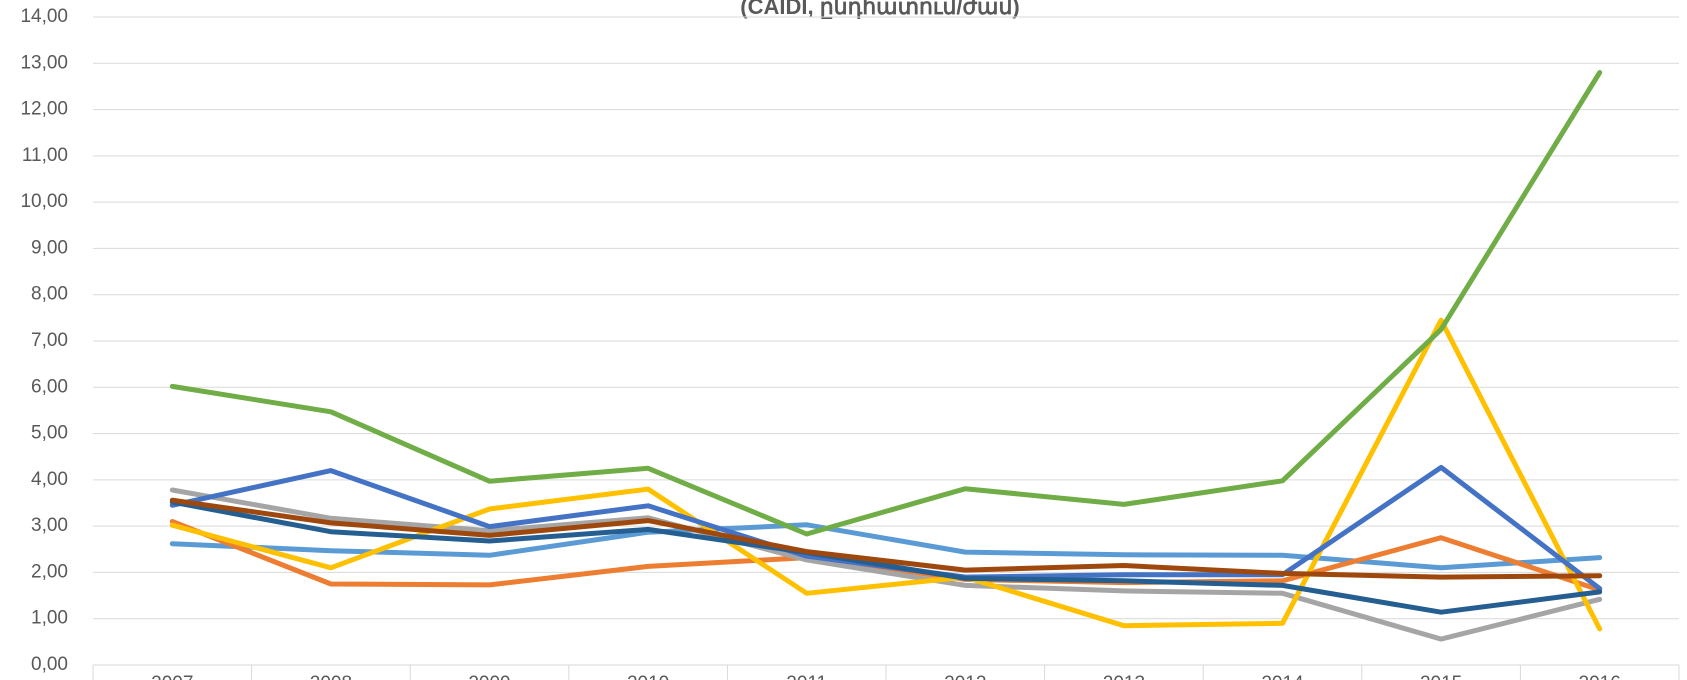  What do you see at coordinates (44, 109) in the screenshot?
I see `y-tick-label: 12,00` at bounding box center [44, 109].